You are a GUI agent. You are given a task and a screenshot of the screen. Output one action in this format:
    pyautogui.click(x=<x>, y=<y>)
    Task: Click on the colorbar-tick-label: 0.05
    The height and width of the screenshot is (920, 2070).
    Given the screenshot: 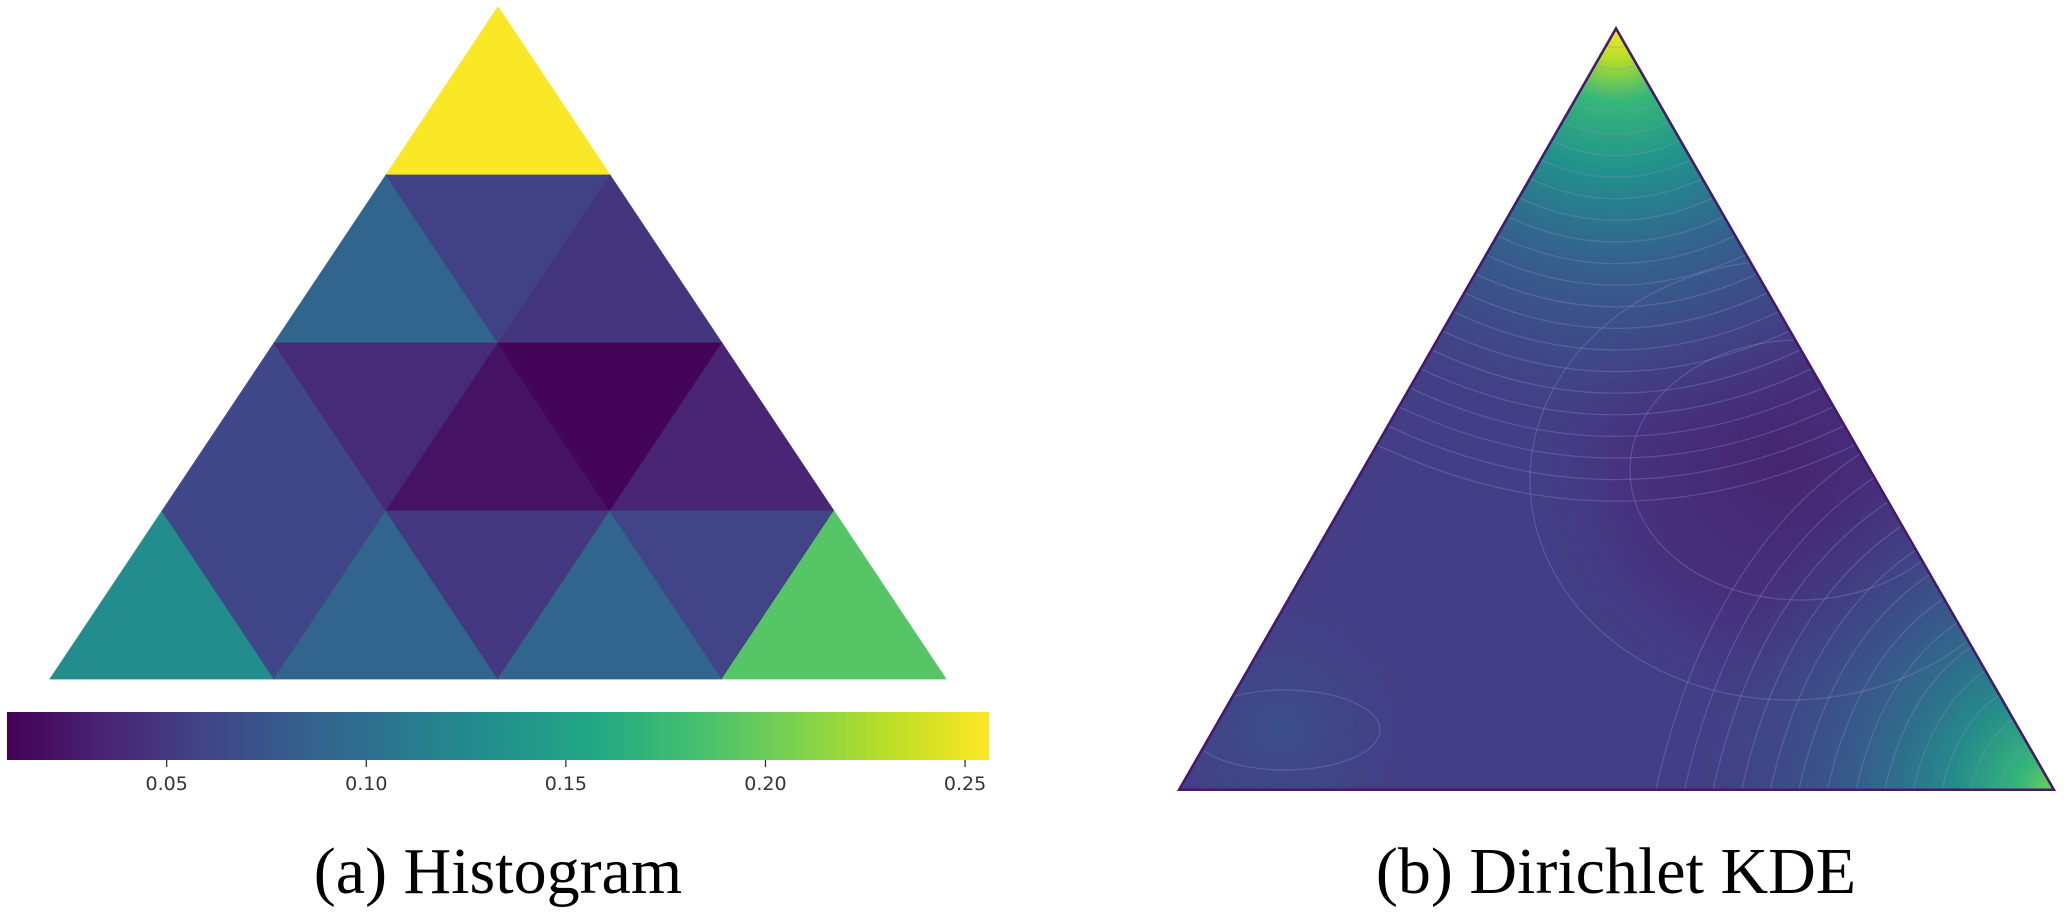 What is the action you would take?
    pyautogui.click(x=167, y=784)
    